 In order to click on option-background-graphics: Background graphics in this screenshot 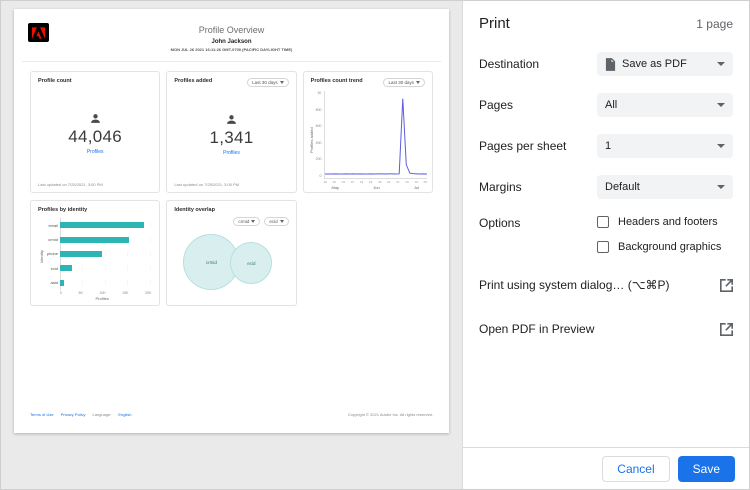, I will do `click(665, 247)`.